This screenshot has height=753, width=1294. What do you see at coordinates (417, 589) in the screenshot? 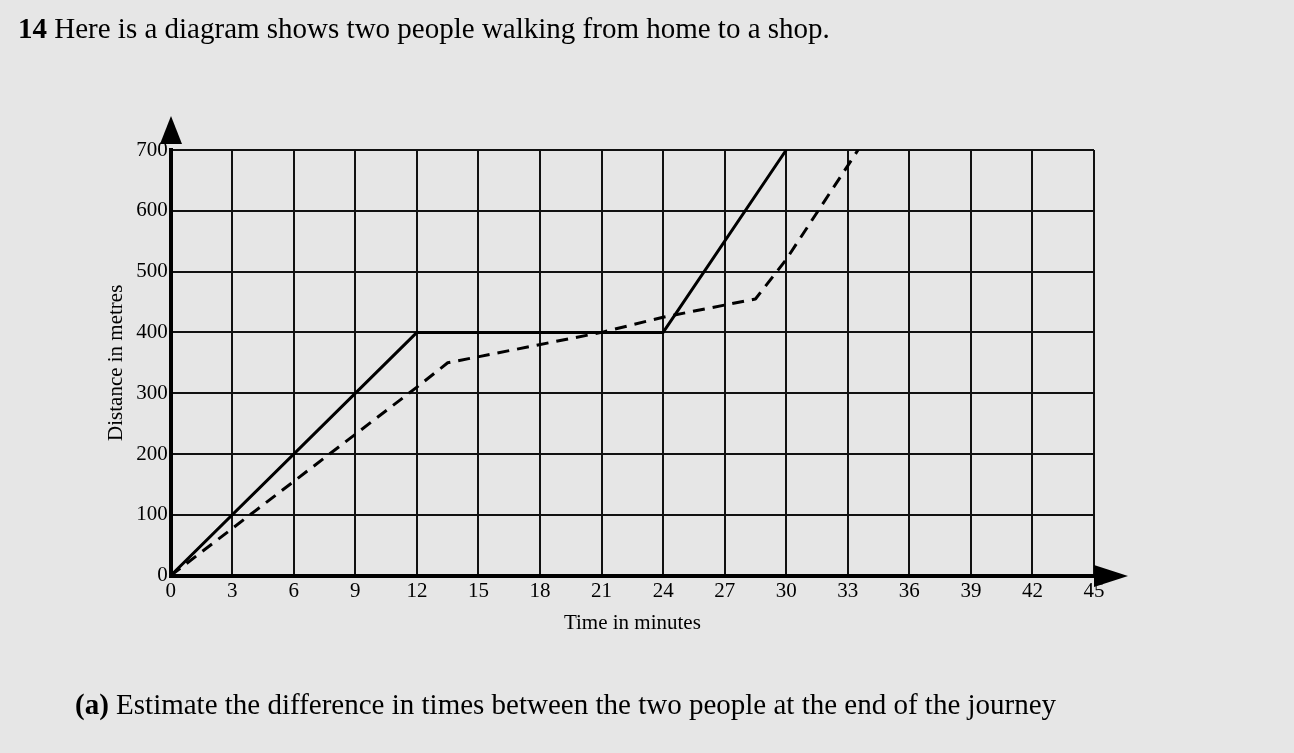
I see `x-tick-label: 12` at bounding box center [417, 589].